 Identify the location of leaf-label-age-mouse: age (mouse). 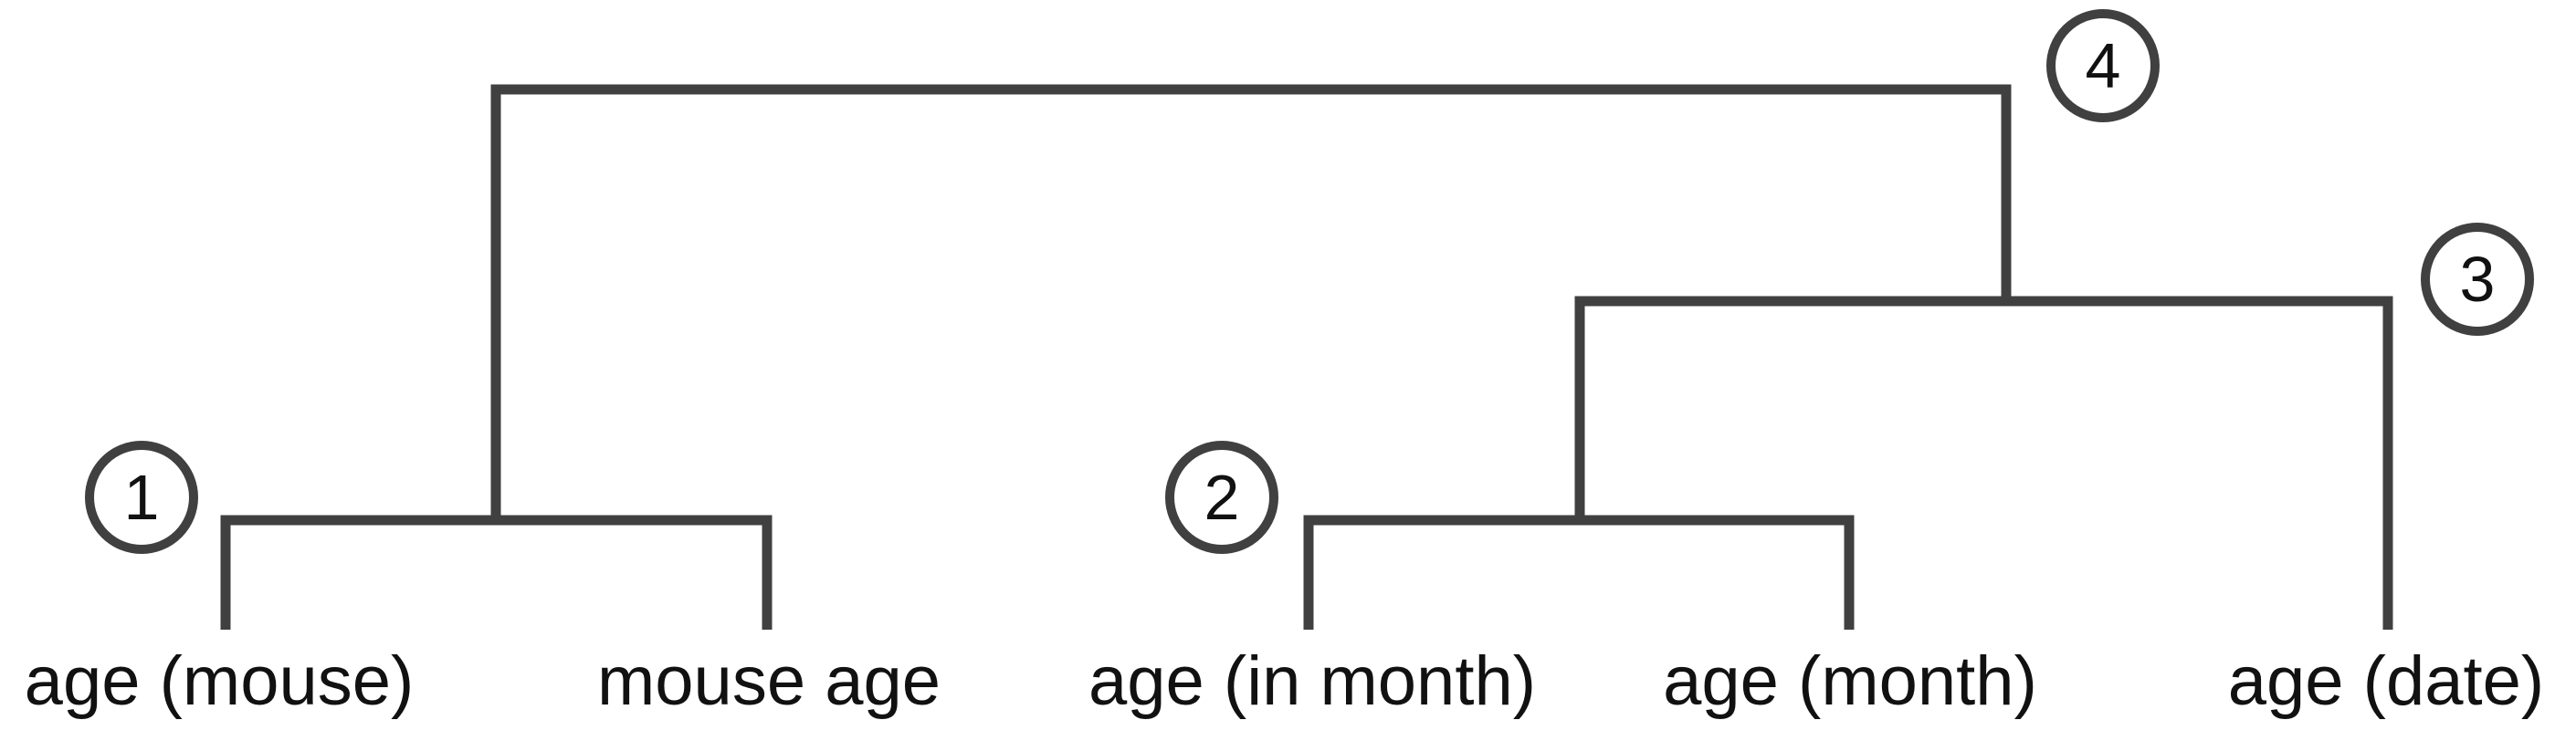
(220, 681).